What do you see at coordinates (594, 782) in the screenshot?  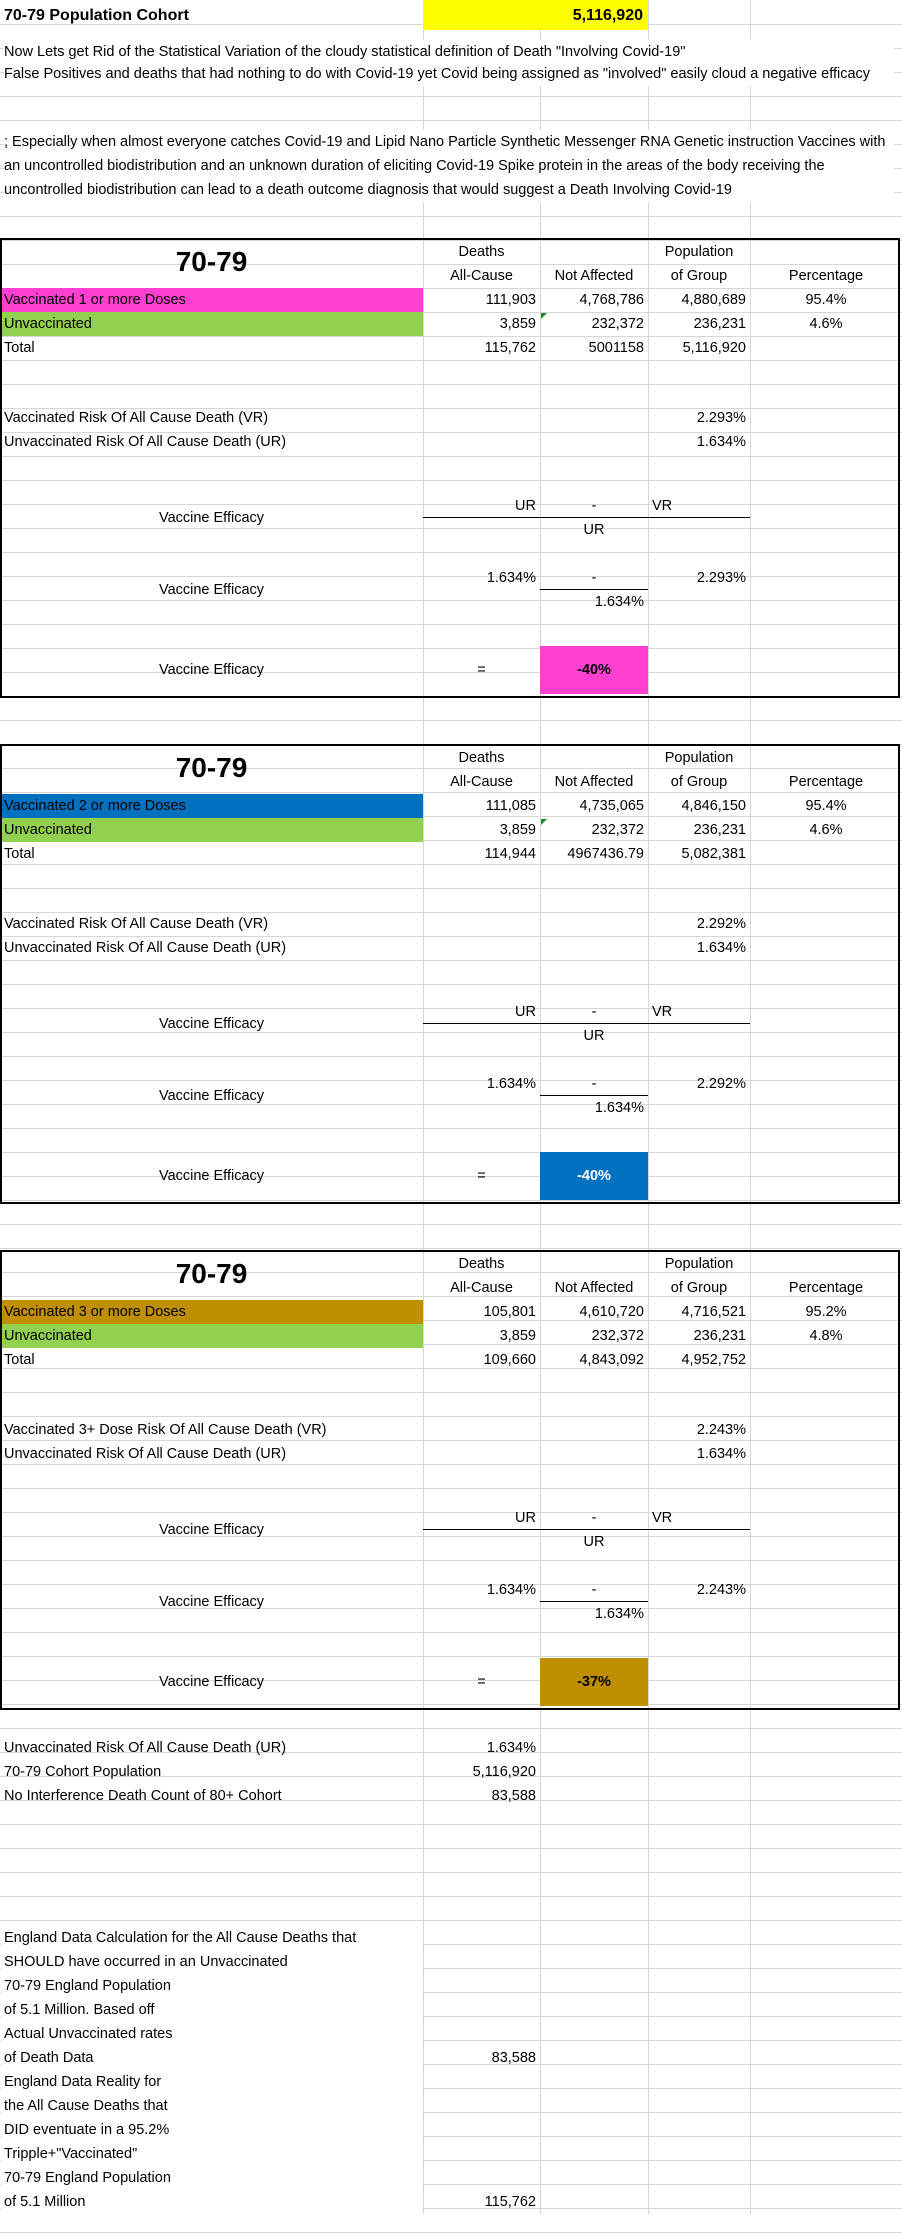 I see `not-affected-header: Not Affected` at bounding box center [594, 782].